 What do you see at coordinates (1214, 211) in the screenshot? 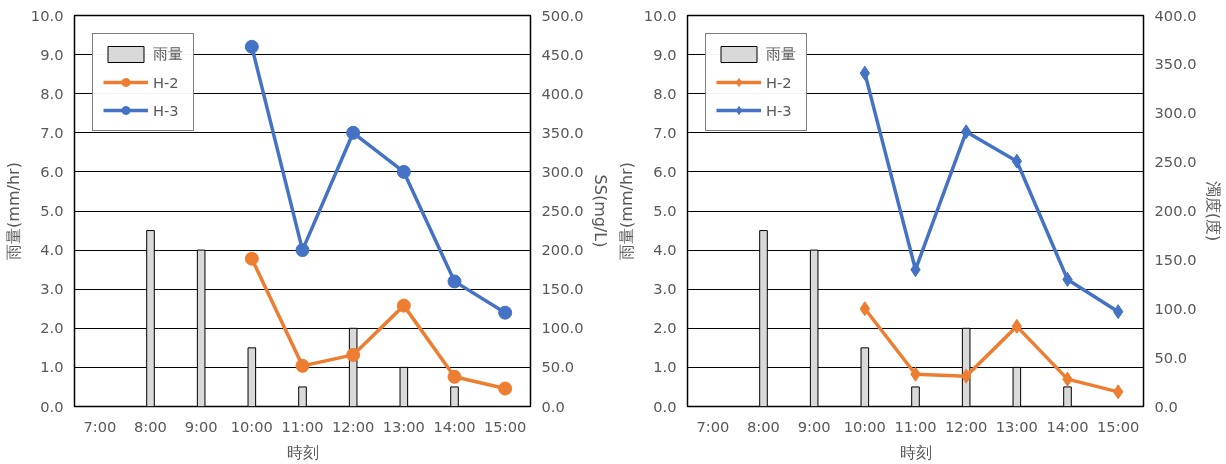
I see `y2-axis-title: 濁度(度)` at bounding box center [1214, 211].